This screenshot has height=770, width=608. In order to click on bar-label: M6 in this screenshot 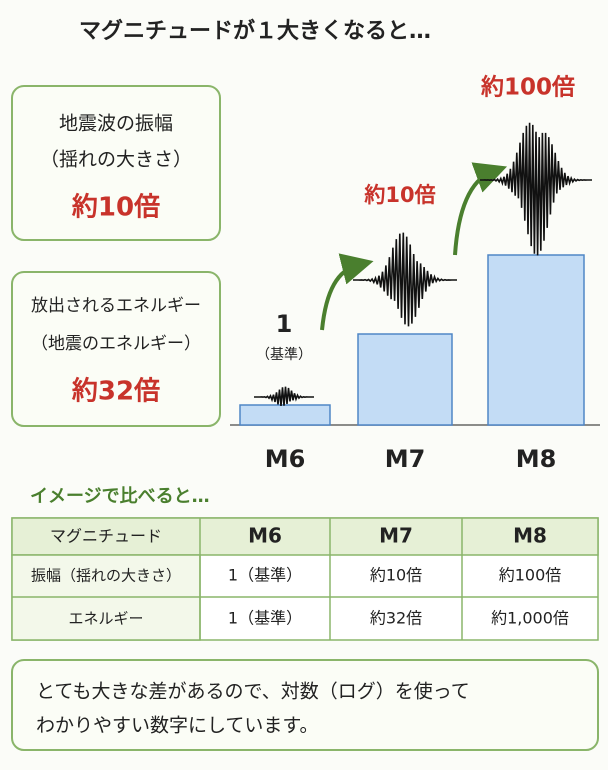, I will do `click(285, 459)`.